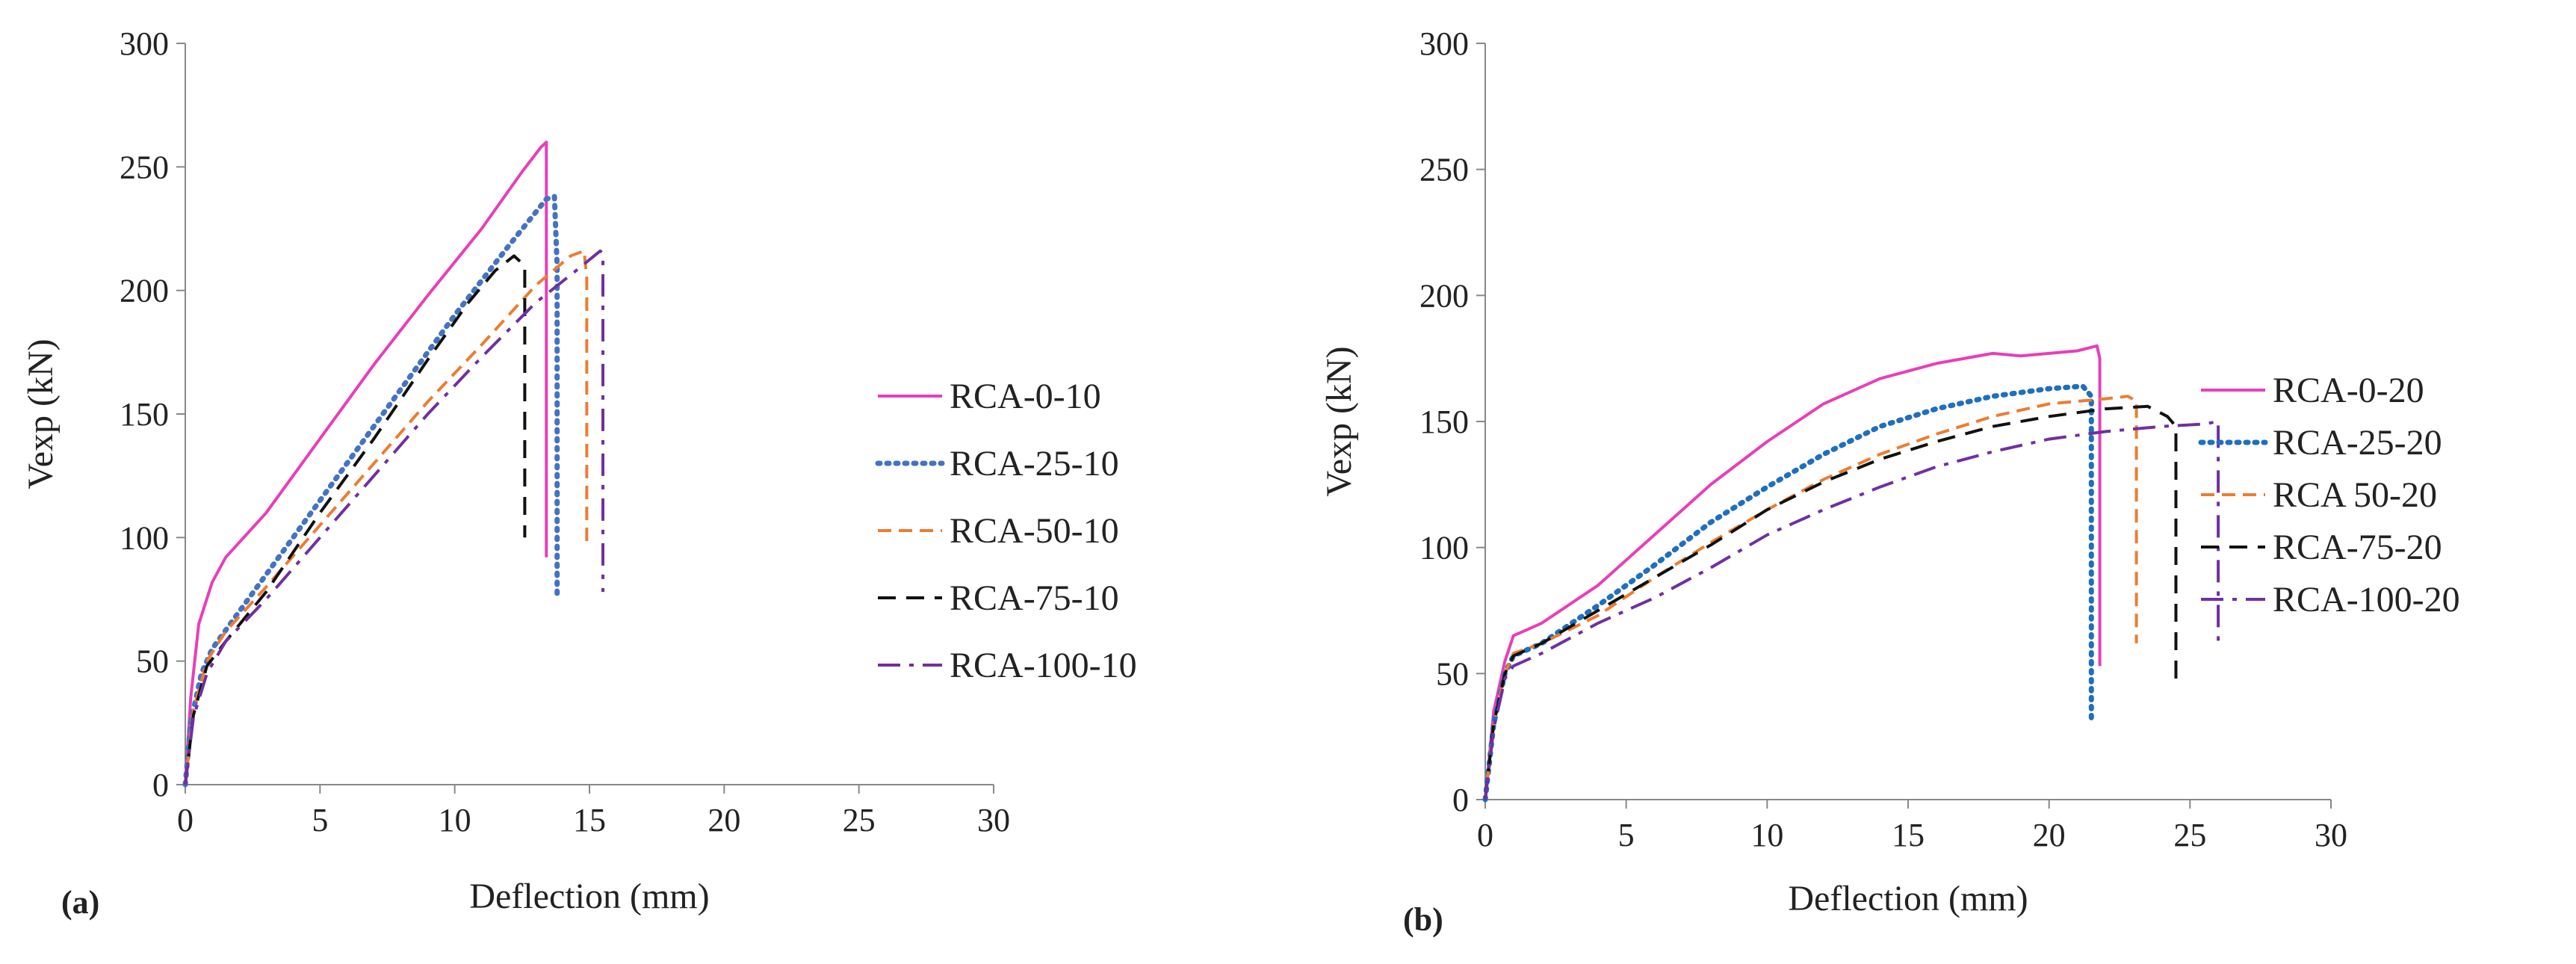  Describe the element at coordinates (1423, 919) in the screenshot. I see `panel-label: (b)` at that location.